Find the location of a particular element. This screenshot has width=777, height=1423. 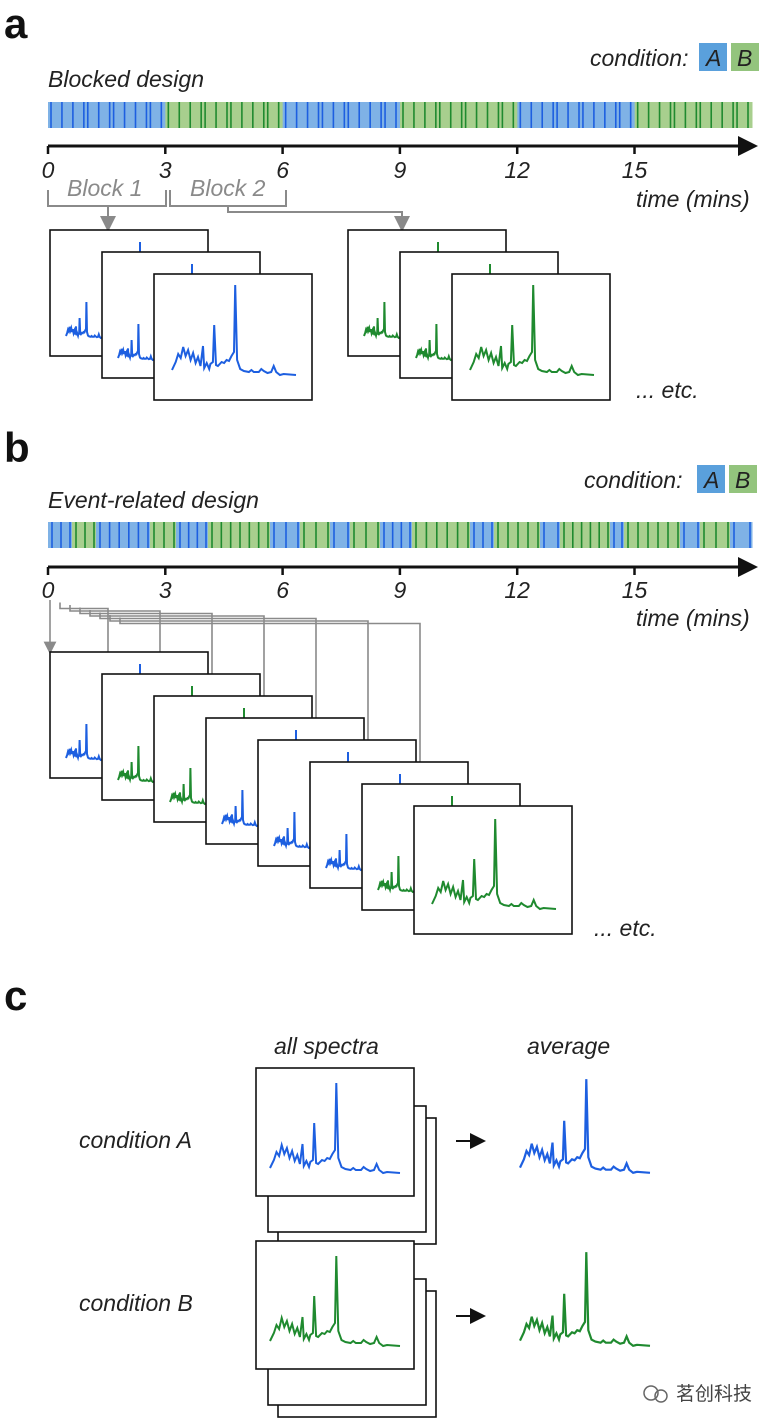

legend-b-box-b is located at coordinates (743, 479).